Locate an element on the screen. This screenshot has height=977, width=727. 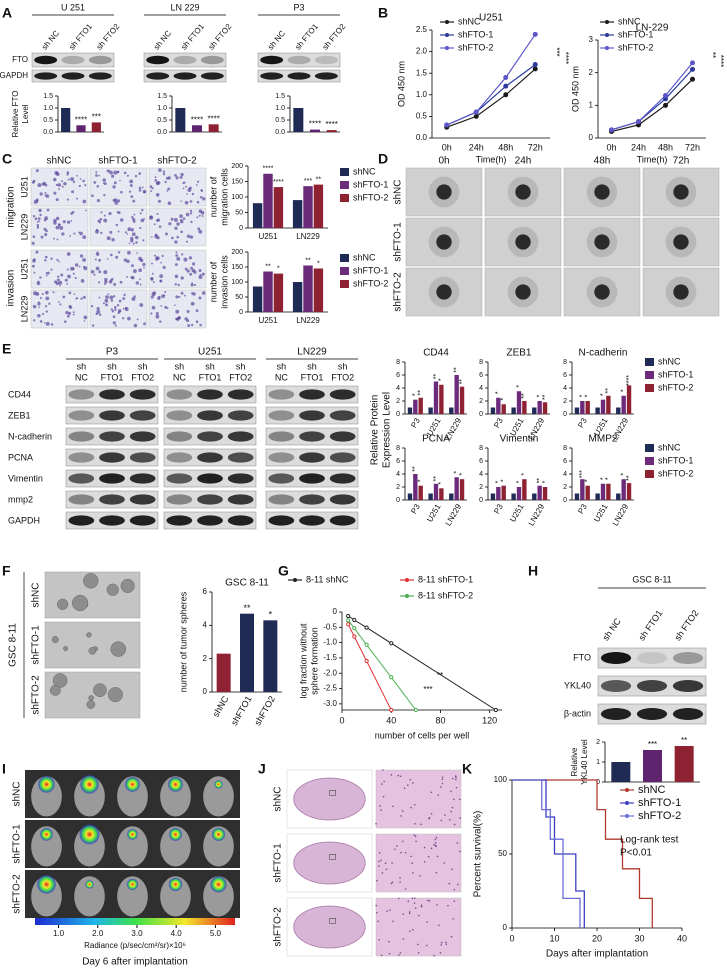
panel-label: J is located at coordinates (262, 769).